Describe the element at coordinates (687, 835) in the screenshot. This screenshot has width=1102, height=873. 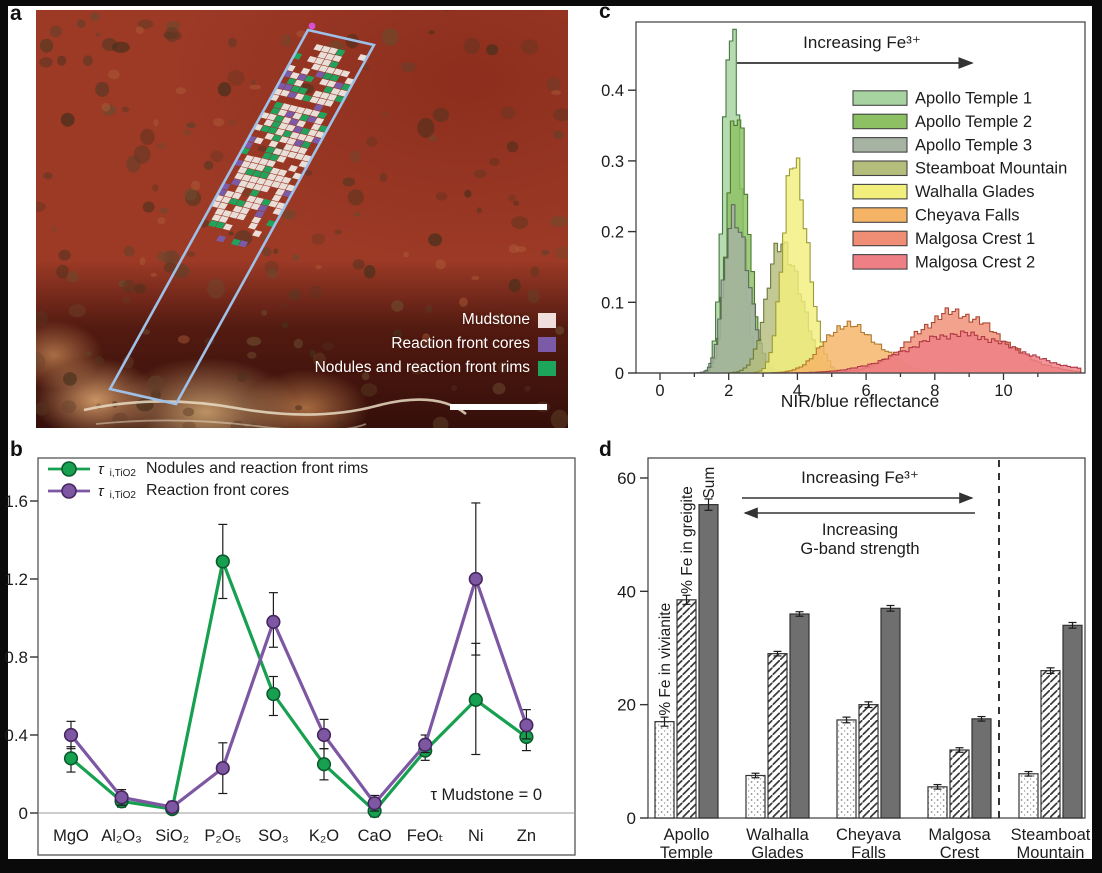
I see `category-label: Apollo` at that location.